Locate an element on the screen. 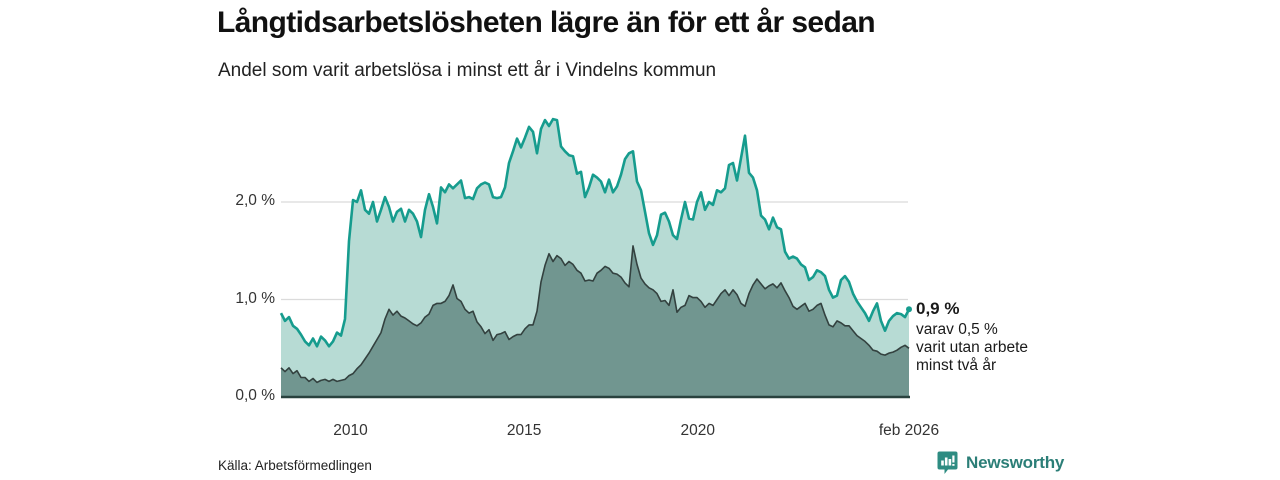 This screenshot has width=1280, height=480. source-note: Källa: Arbetsförmedlingen is located at coordinates (295, 465).